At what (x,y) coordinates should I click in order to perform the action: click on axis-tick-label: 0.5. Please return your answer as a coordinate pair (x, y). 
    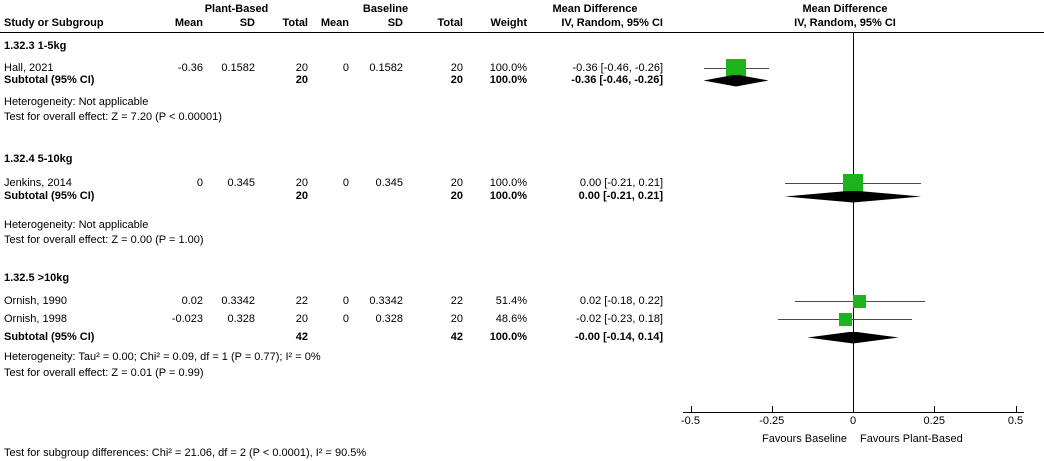
    Looking at the image, I should click on (1015, 421).